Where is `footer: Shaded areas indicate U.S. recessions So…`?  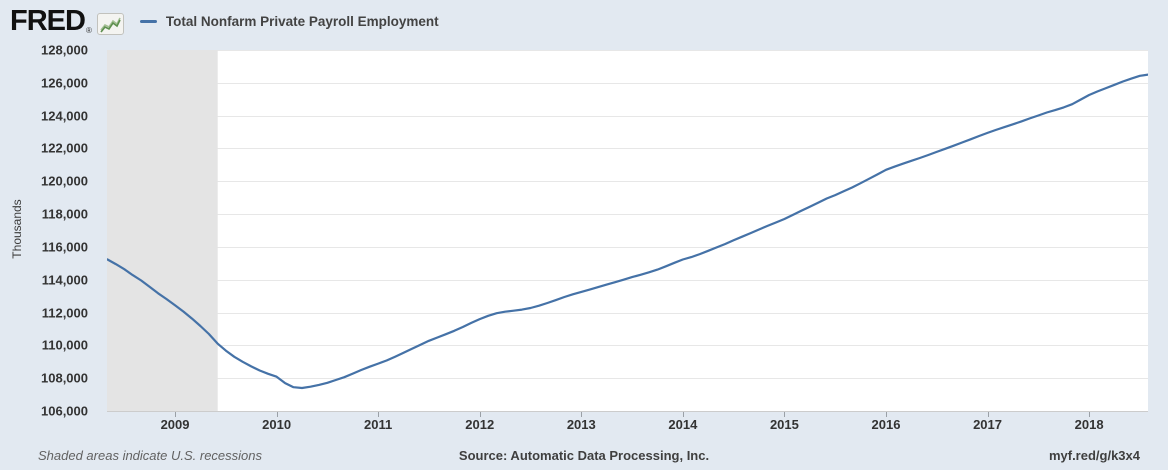
footer: Shaded areas indicate U.S. recessions So… is located at coordinates (584, 457).